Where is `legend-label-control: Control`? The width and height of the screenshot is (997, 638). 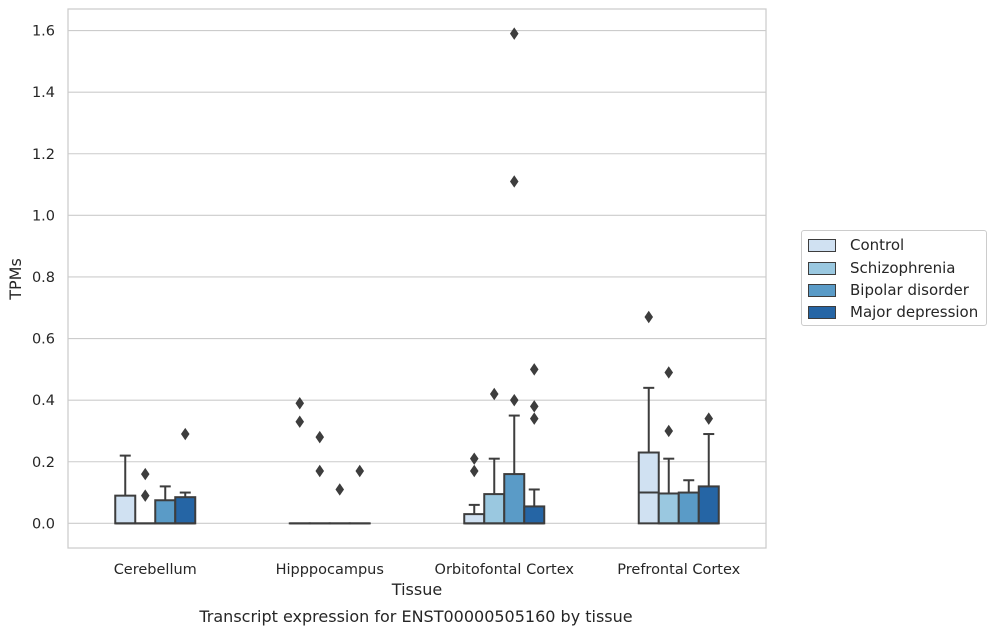 legend-label-control: Control is located at coordinates (877, 245).